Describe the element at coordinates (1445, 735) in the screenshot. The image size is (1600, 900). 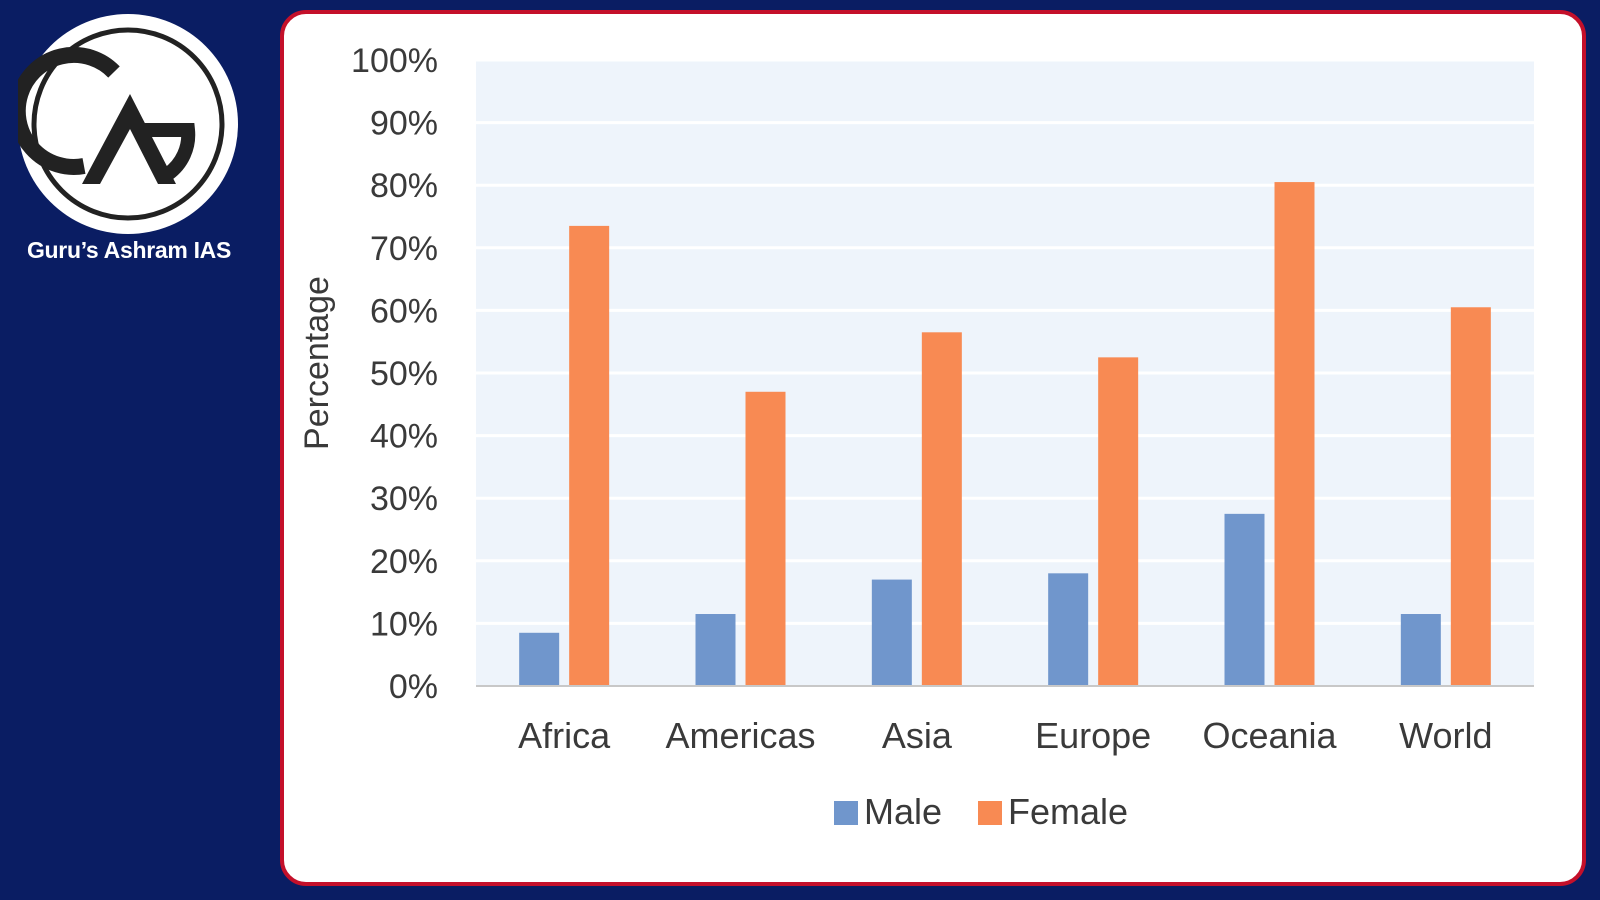
I see `x-tick-label: World` at that location.